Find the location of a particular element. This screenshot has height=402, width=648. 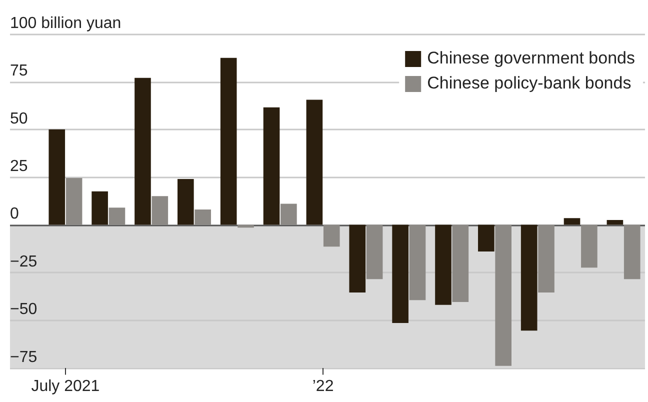

y-tick-label: 0 is located at coordinates (14, 214).